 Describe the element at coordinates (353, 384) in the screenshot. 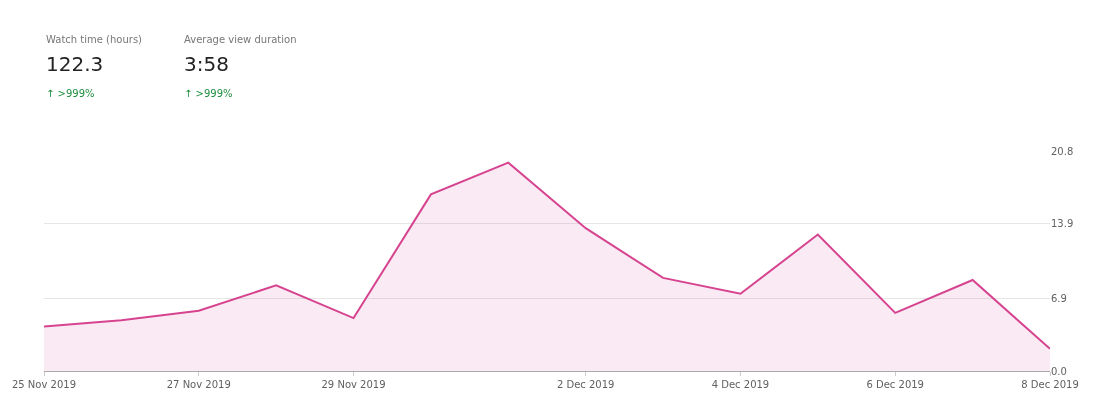

I see `x-tick-label: 29 Nov 2019` at that location.